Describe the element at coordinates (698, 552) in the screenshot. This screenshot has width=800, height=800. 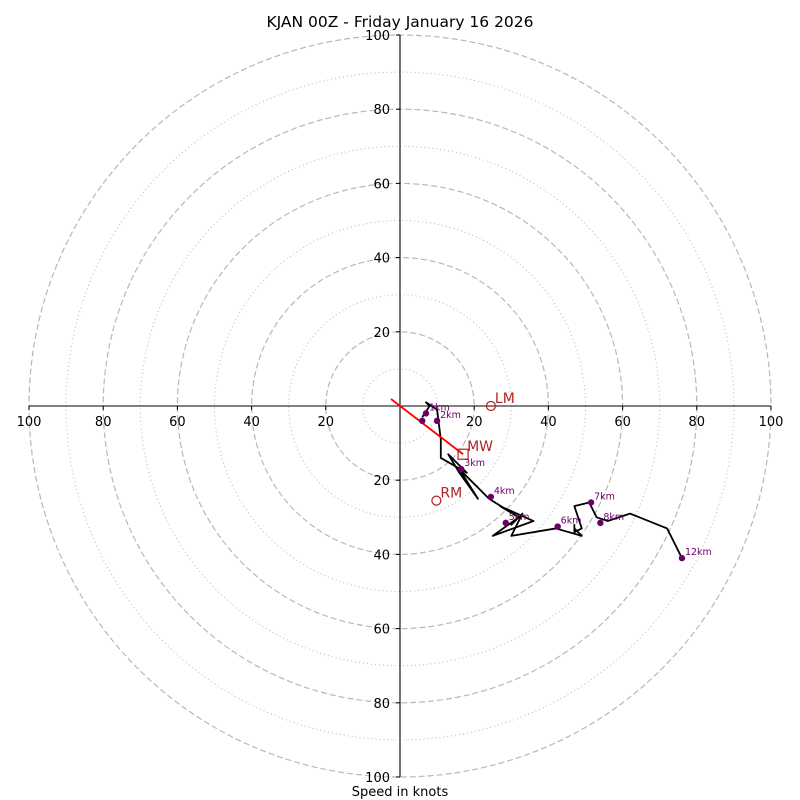
I see `height-label-12km: 12km` at that location.